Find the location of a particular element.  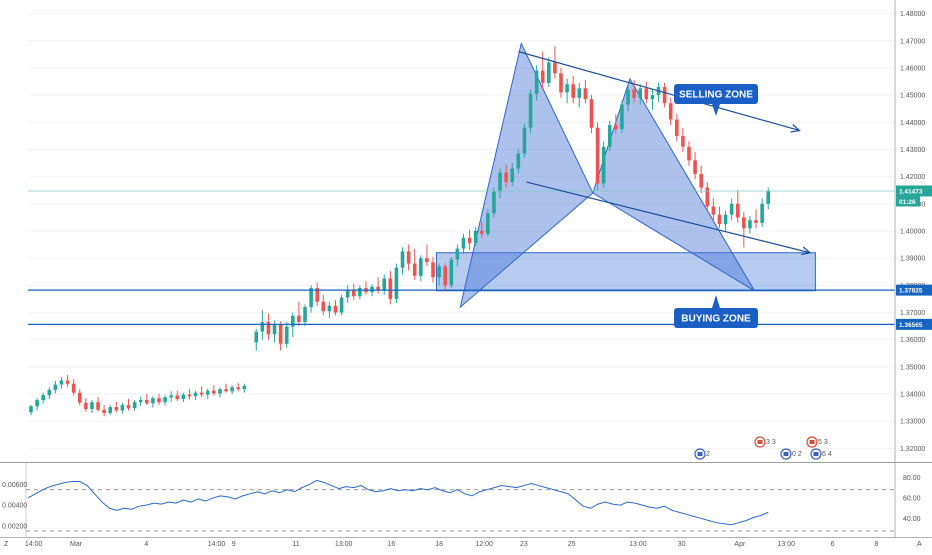

price-tick-label: 1.39000 is located at coordinates (912, 259).